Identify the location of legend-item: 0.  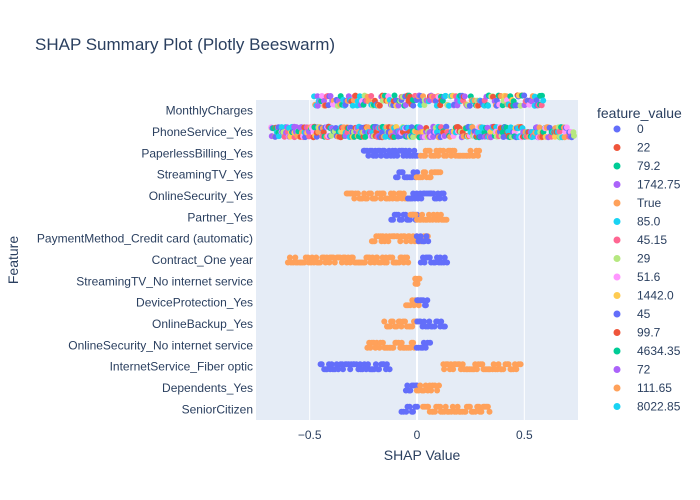
(629, 129).